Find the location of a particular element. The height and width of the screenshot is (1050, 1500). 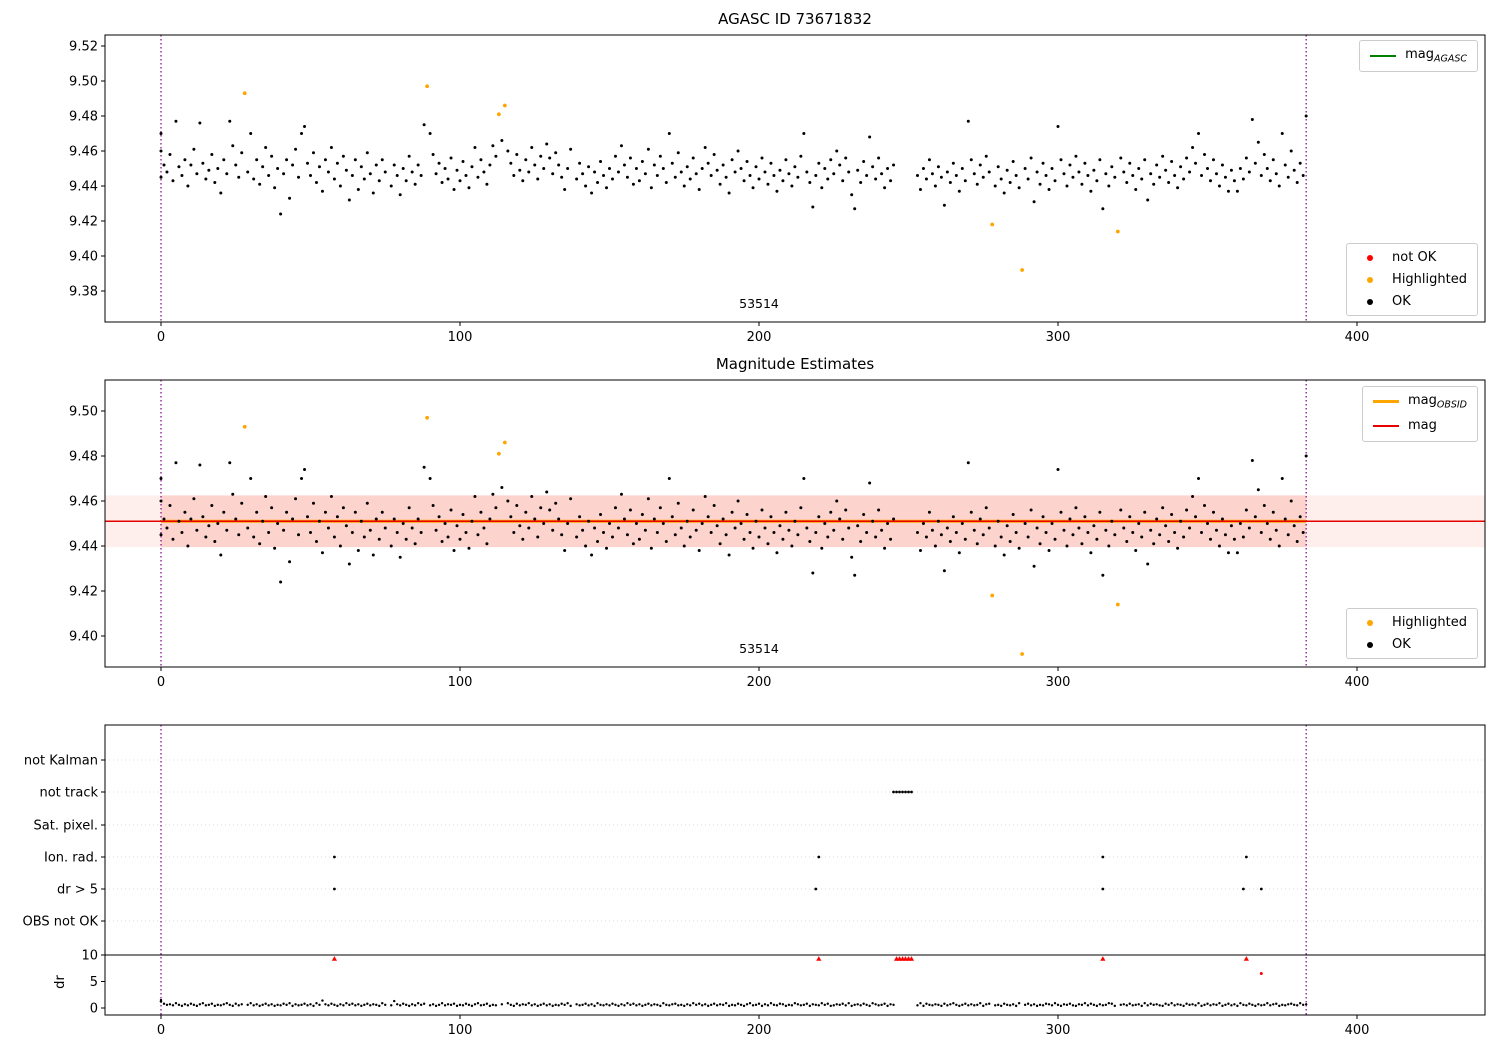

x-tick-label: 400 is located at coordinates (1357, 337).